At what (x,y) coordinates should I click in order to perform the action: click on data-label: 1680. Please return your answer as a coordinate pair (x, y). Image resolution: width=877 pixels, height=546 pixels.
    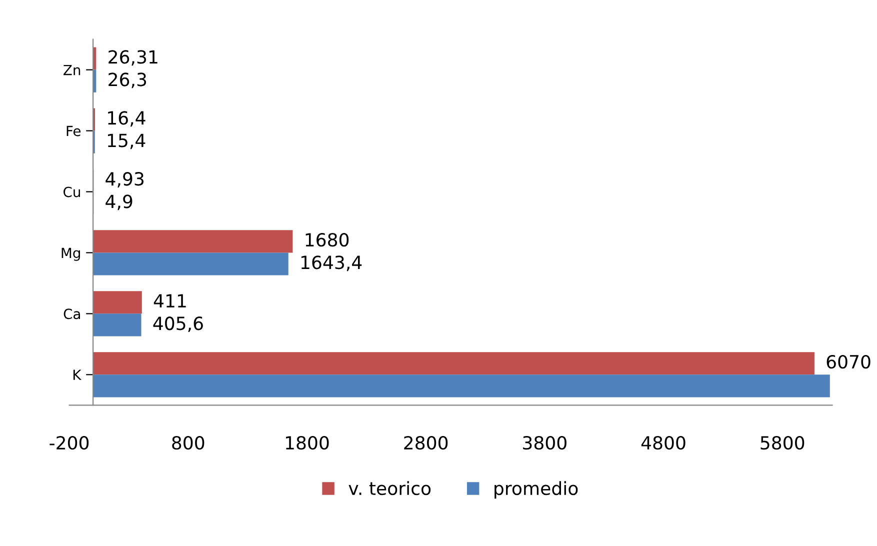
    Looking at the image, I should click on (327, 240).